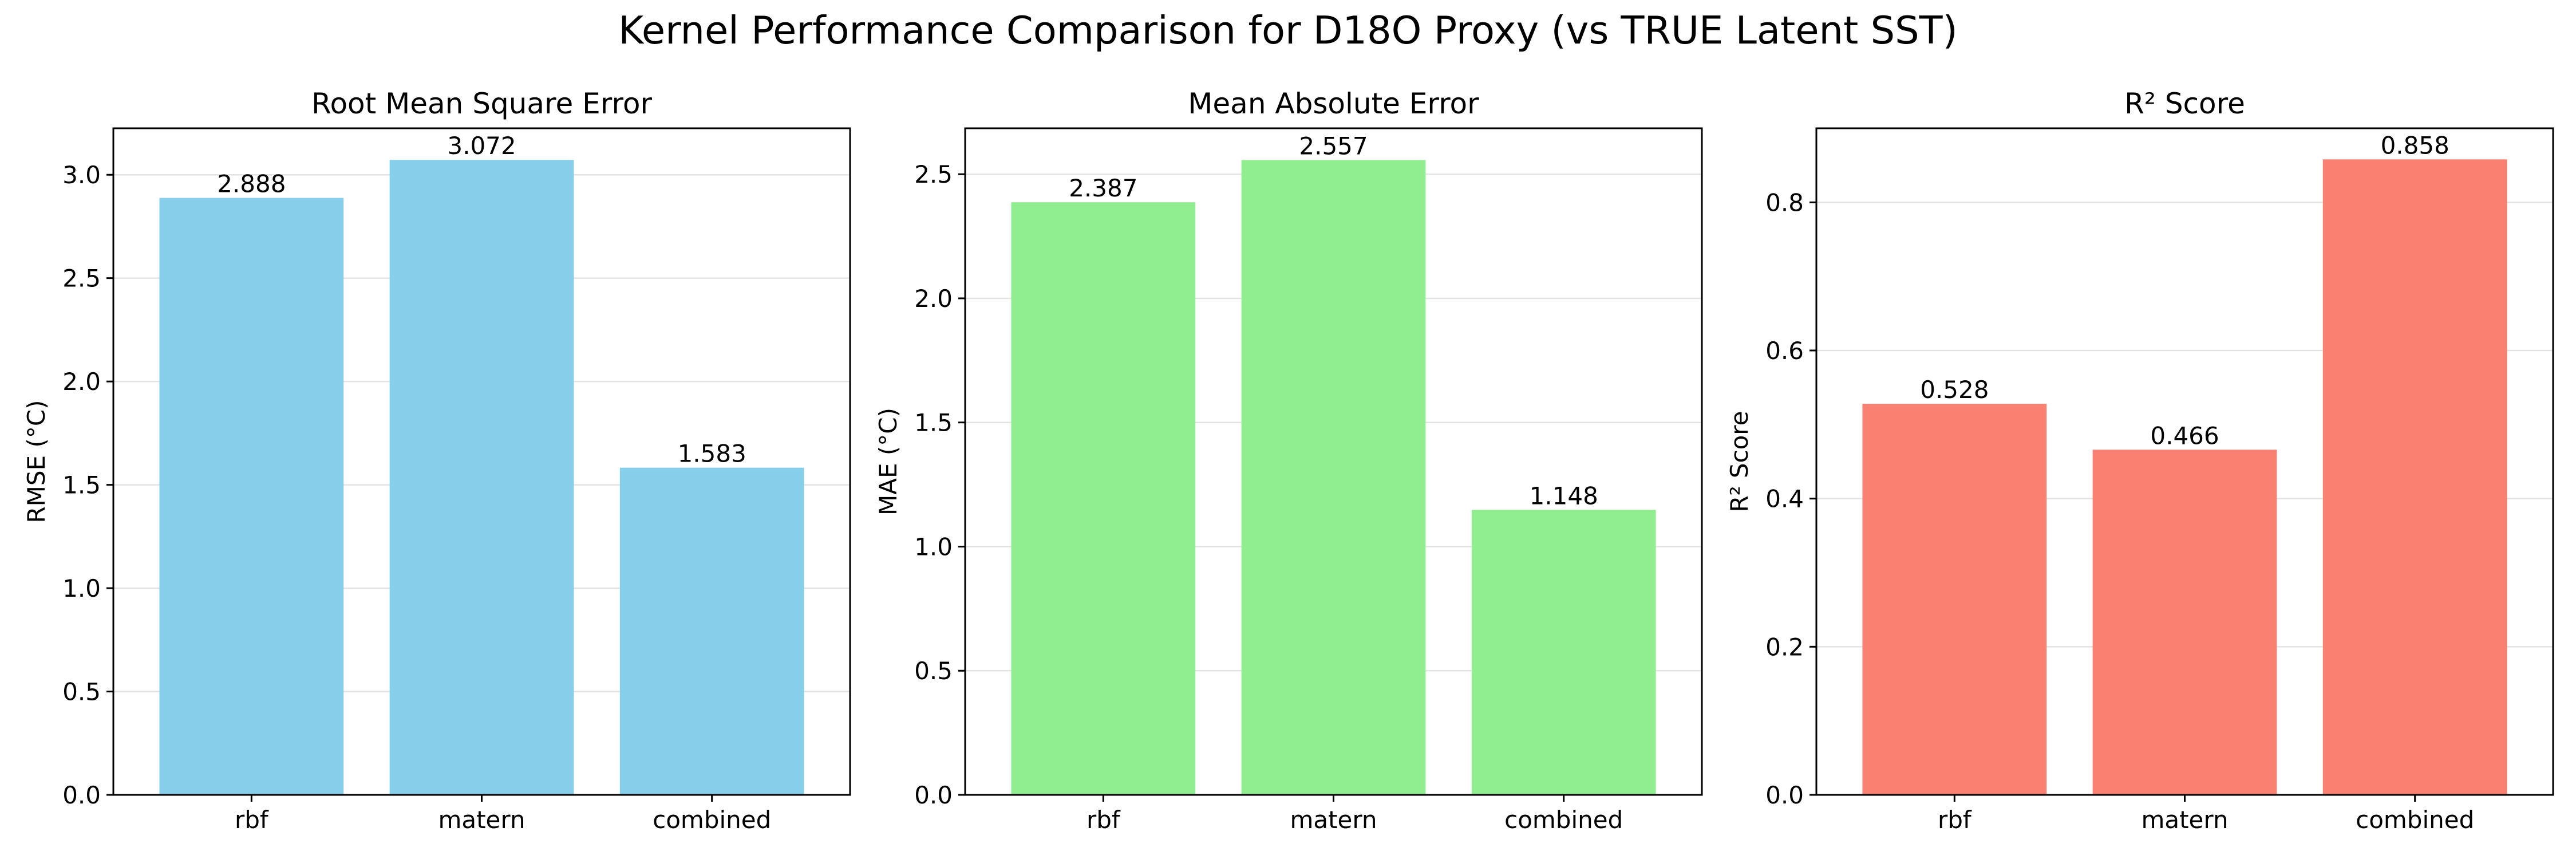  Describe the element at coordinates (481, 146) in the screenshot. I see `data-label: 3.072` at that location.